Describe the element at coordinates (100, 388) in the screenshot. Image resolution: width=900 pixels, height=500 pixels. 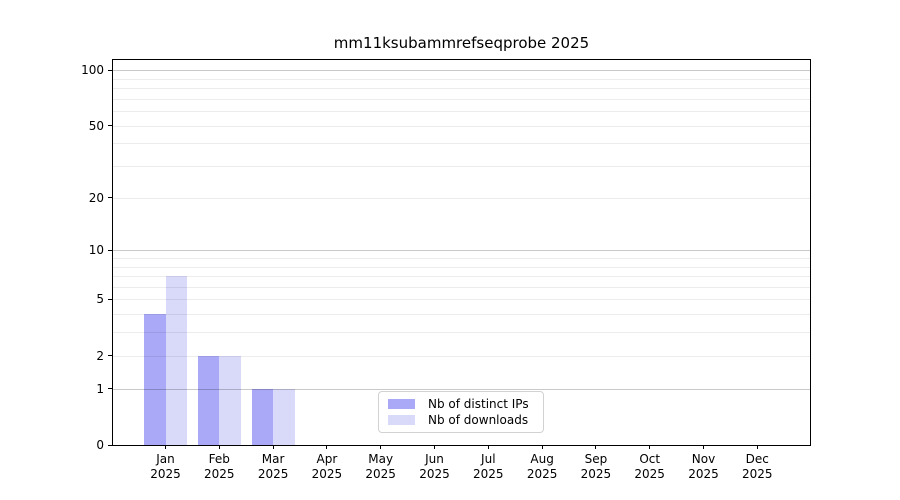
I see `y-tick-label: 1` at that location.